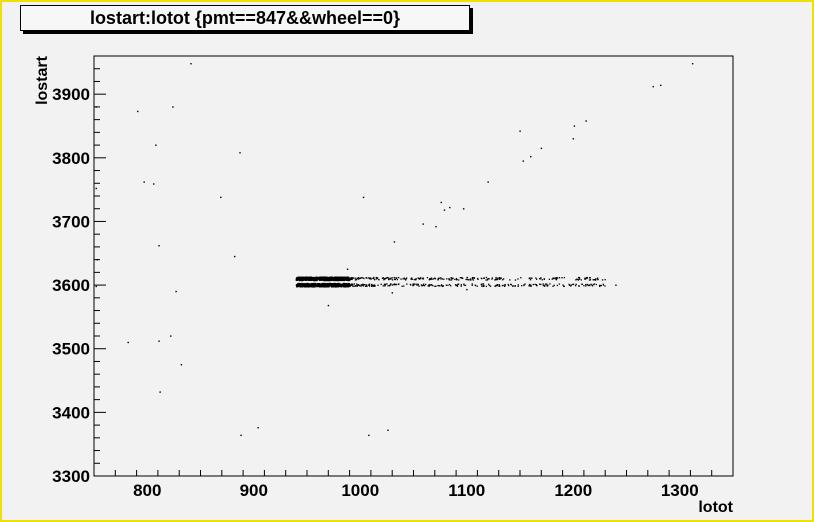  I want to click on y-tick-label: 3500, so click(71, 349).